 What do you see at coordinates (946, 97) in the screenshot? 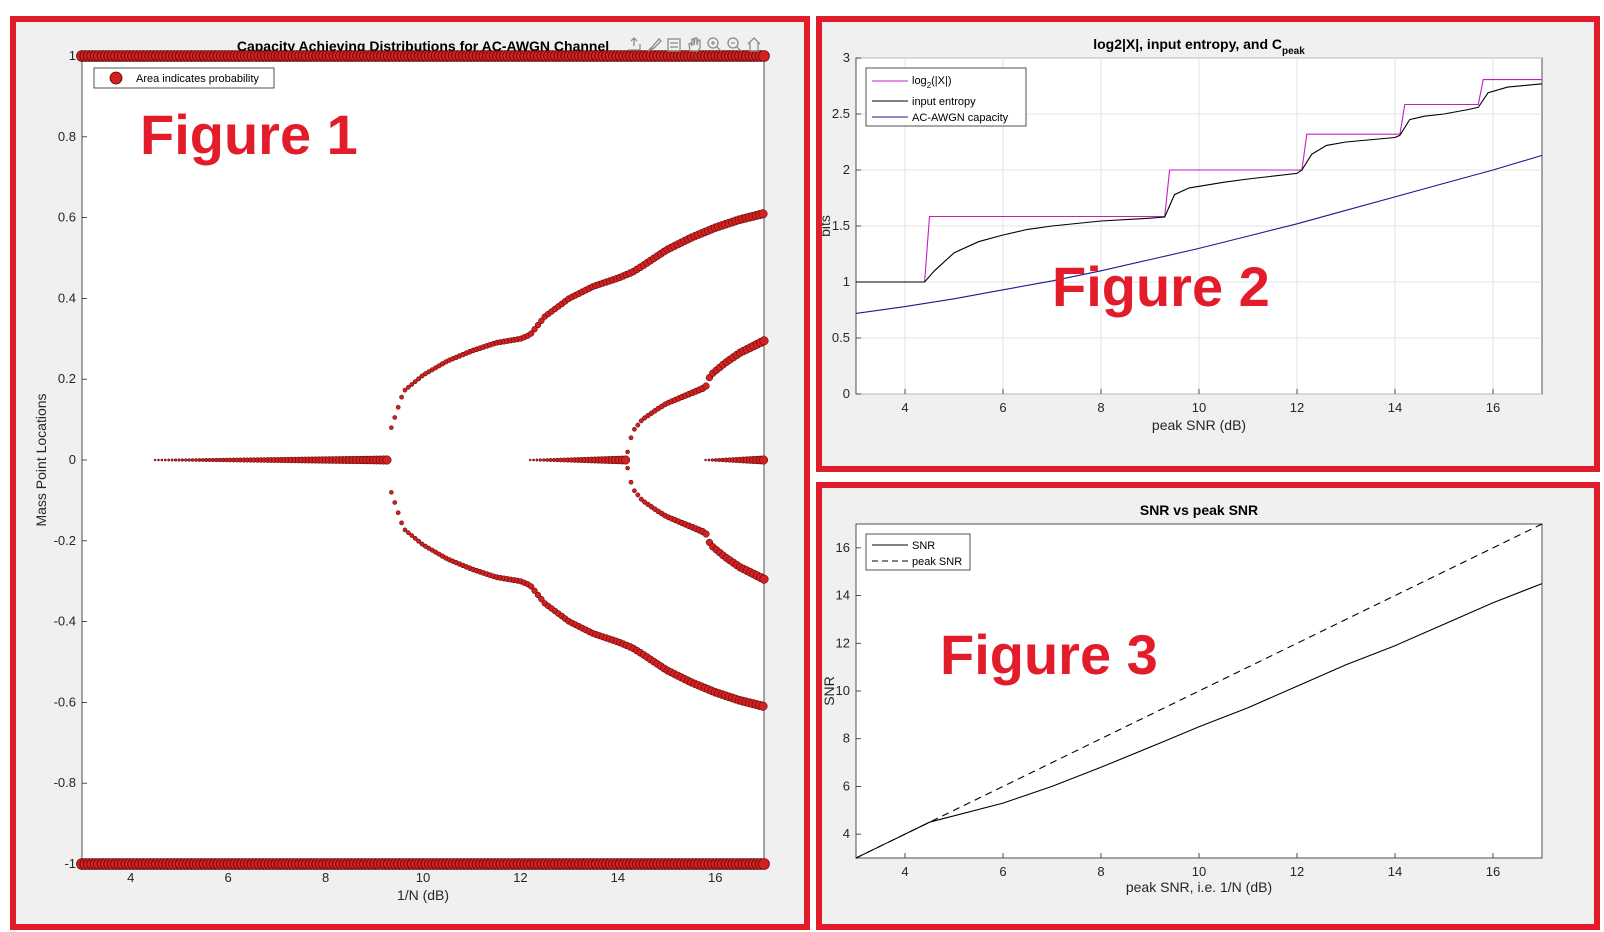
I see `legend-2: log2(|X|) input entropy AC-AWGN capacity` at bounding box center [946, 97].